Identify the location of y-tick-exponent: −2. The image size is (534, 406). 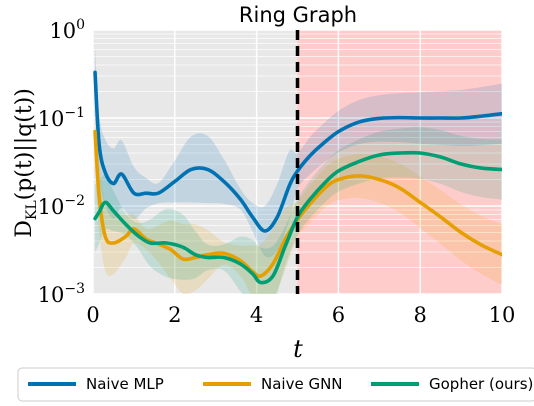
(74, 201).